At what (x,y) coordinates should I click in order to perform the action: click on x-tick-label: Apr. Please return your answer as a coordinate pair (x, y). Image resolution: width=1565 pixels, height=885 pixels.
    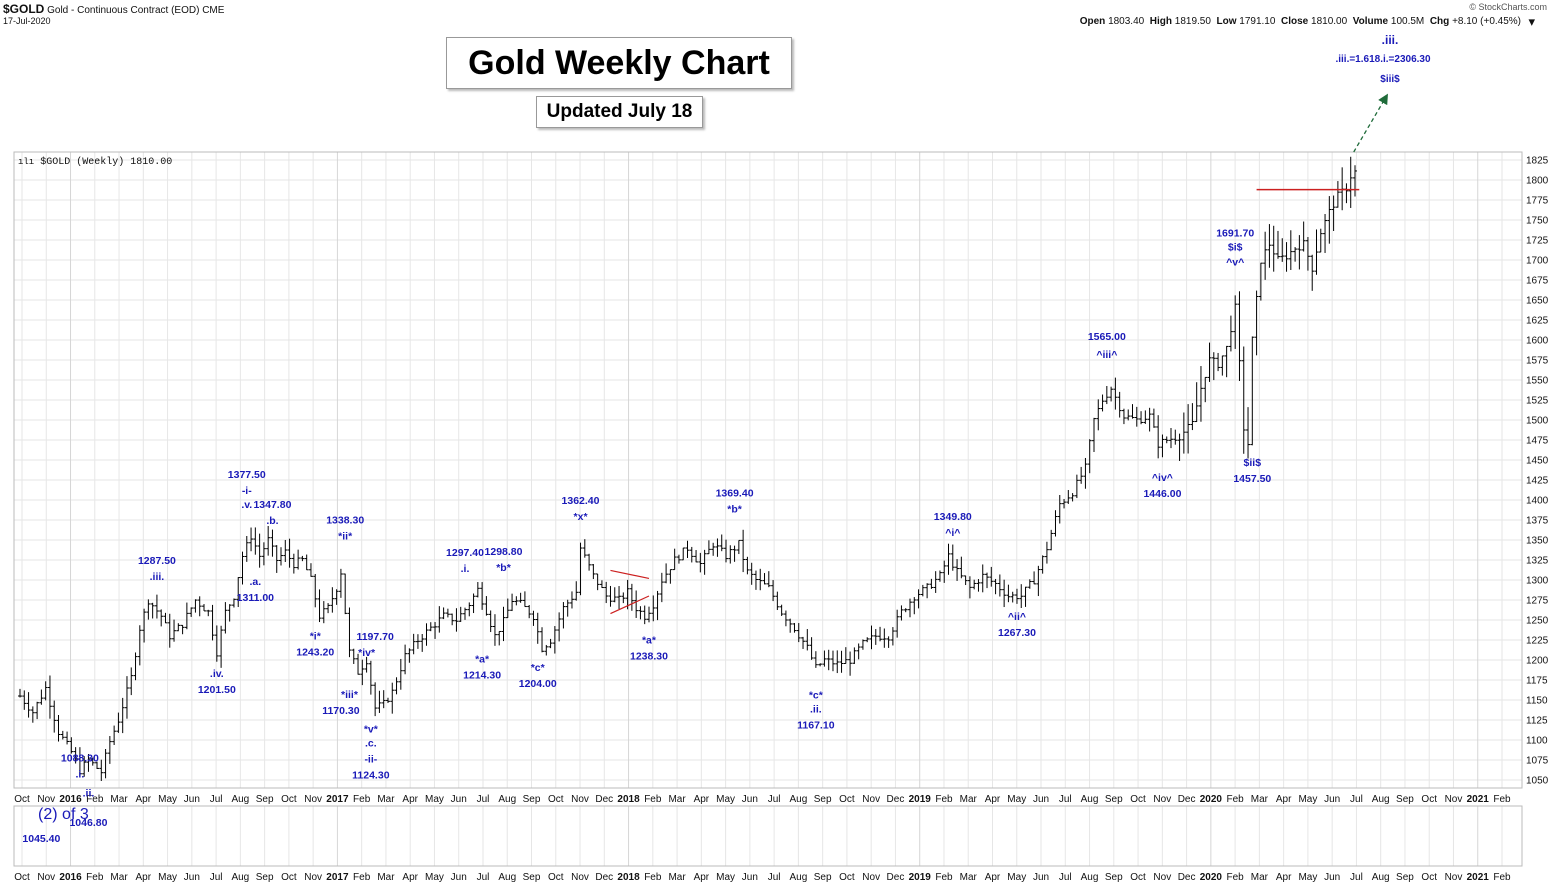
    Looking at the image, I should click on (1284, 799).